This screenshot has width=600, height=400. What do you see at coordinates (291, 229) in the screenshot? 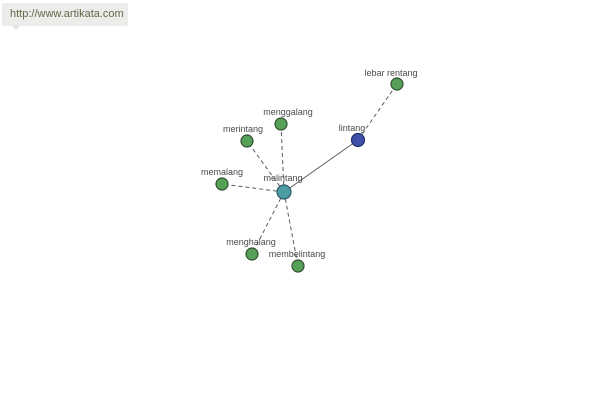
I see `graph-edge-melintang-membelintang` at bounding box center [291, 229].